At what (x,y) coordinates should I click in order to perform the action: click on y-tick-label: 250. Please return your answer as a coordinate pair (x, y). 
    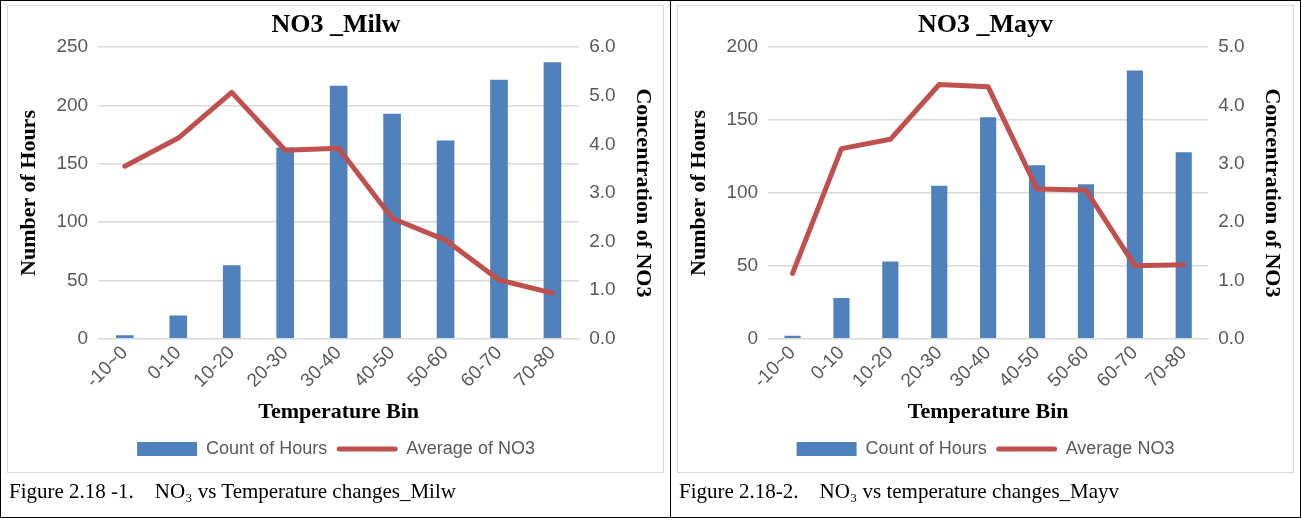
    Looking at the image, I should click on (72, 46).